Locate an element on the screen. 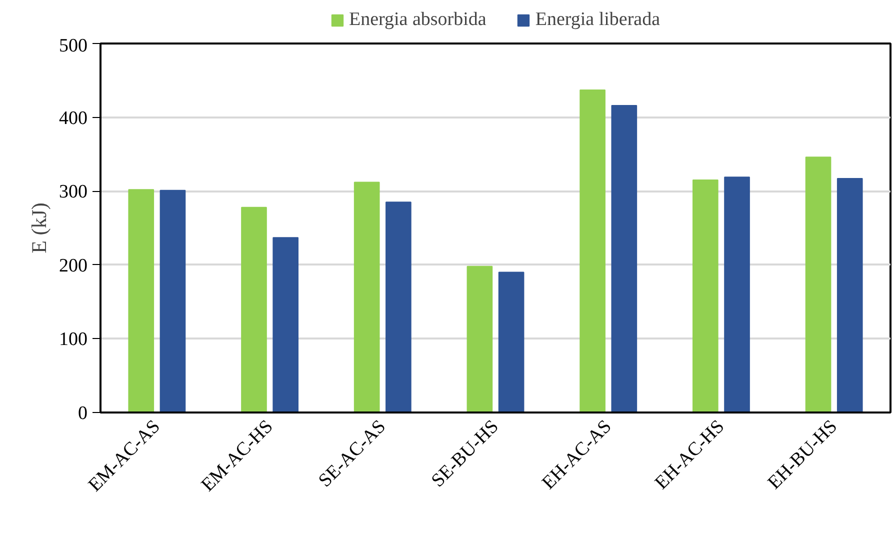  legend-label: Energia liberada is located at coordinates (597, 20).